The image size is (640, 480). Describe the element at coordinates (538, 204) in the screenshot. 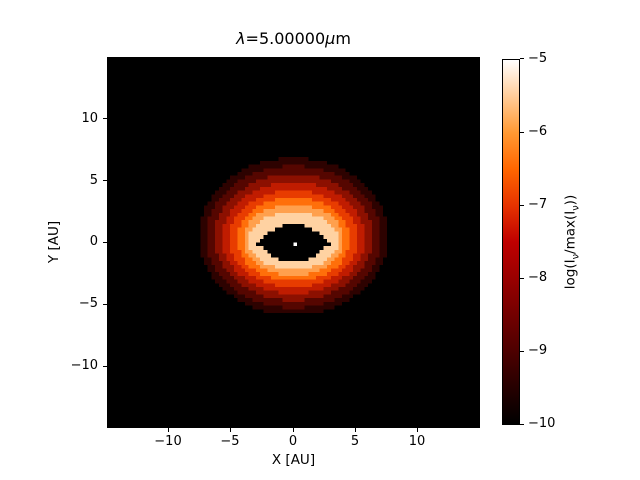

I see `colorbar-tick-label: −7` at that location.